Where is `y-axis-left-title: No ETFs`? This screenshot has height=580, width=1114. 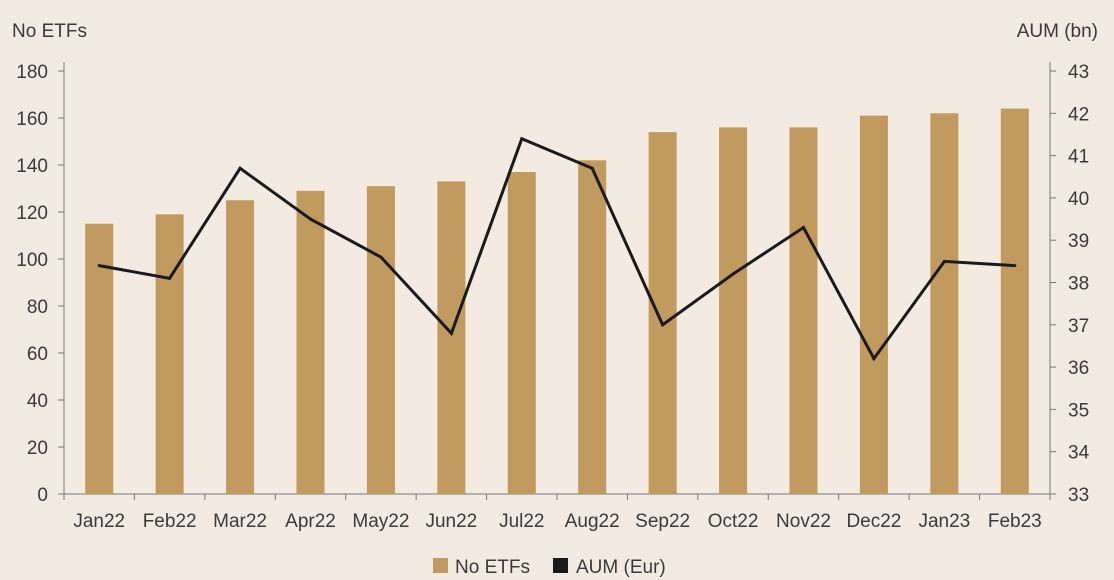 y-axis-left-title: No ETFs is located at coordinates (49, 31).